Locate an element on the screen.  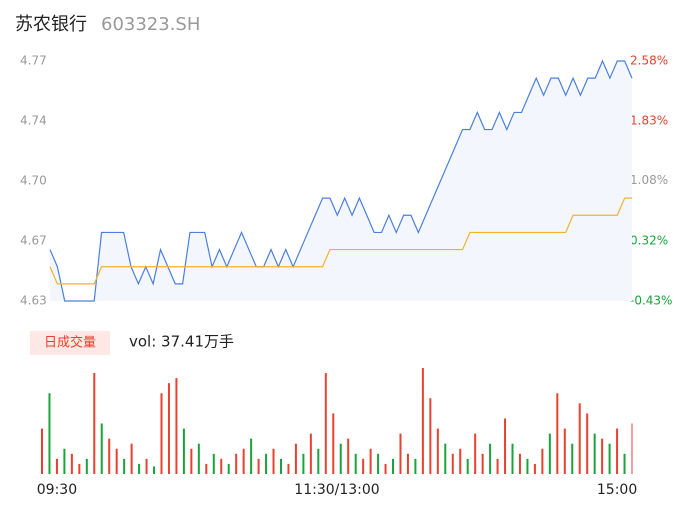
y-tick-label: 4.67 is located at coordinates (33, 241).